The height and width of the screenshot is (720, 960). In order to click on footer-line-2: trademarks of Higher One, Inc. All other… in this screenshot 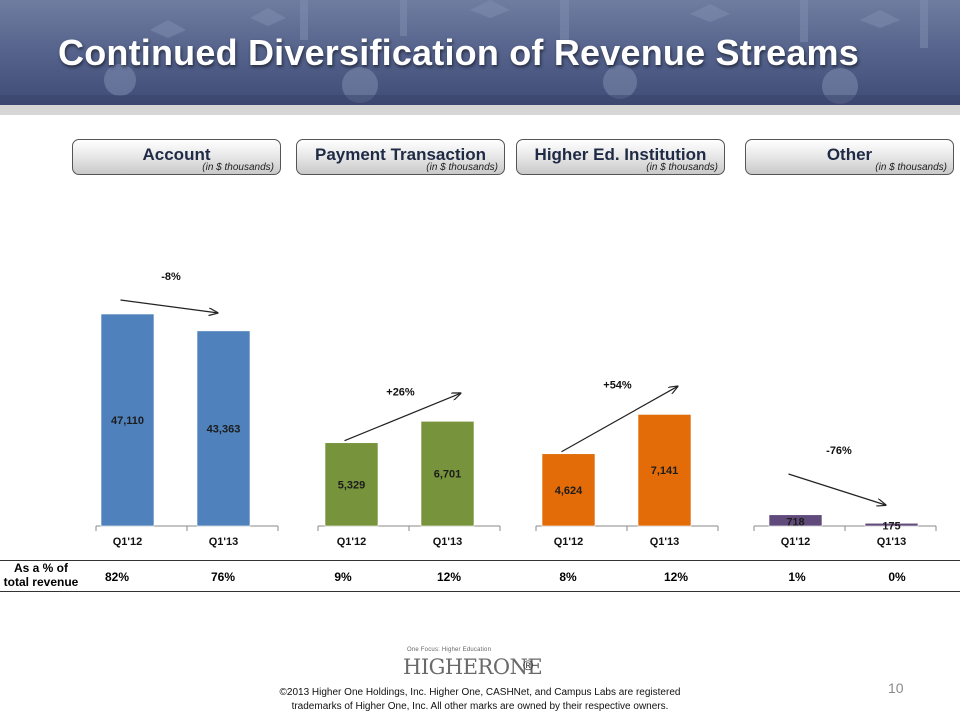, I will do `click(480, 706)`.